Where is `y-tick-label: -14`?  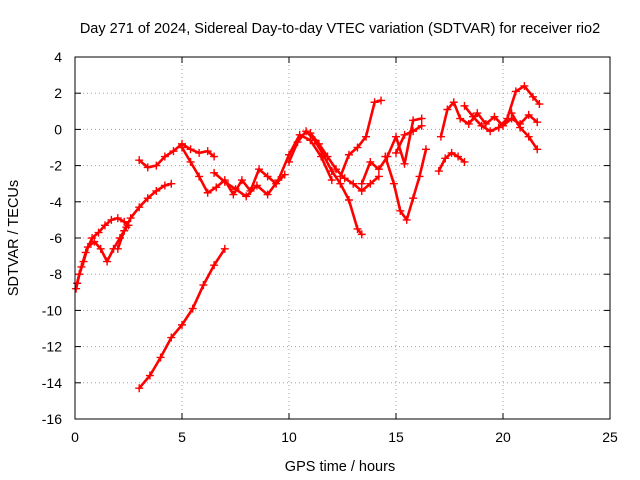 y-tick-label: -14 is located at coordinates (52, 383).